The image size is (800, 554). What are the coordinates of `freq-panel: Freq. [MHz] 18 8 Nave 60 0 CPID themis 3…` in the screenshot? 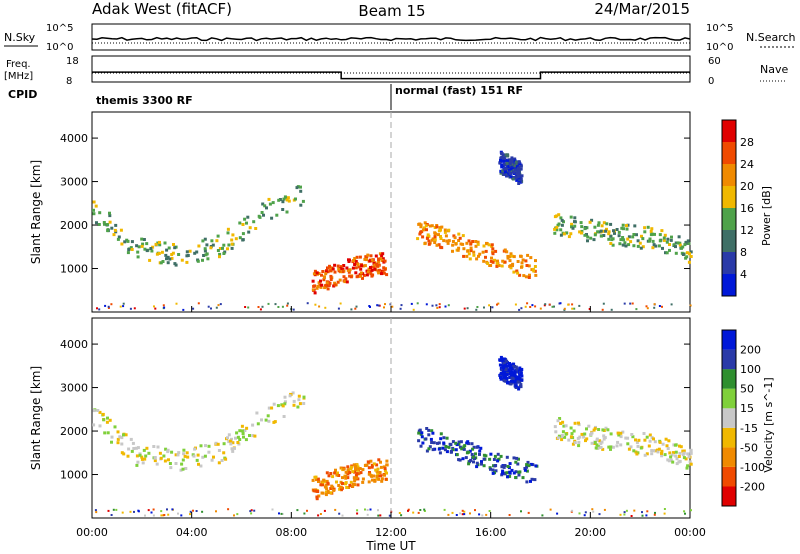 It's located at (396, 82).